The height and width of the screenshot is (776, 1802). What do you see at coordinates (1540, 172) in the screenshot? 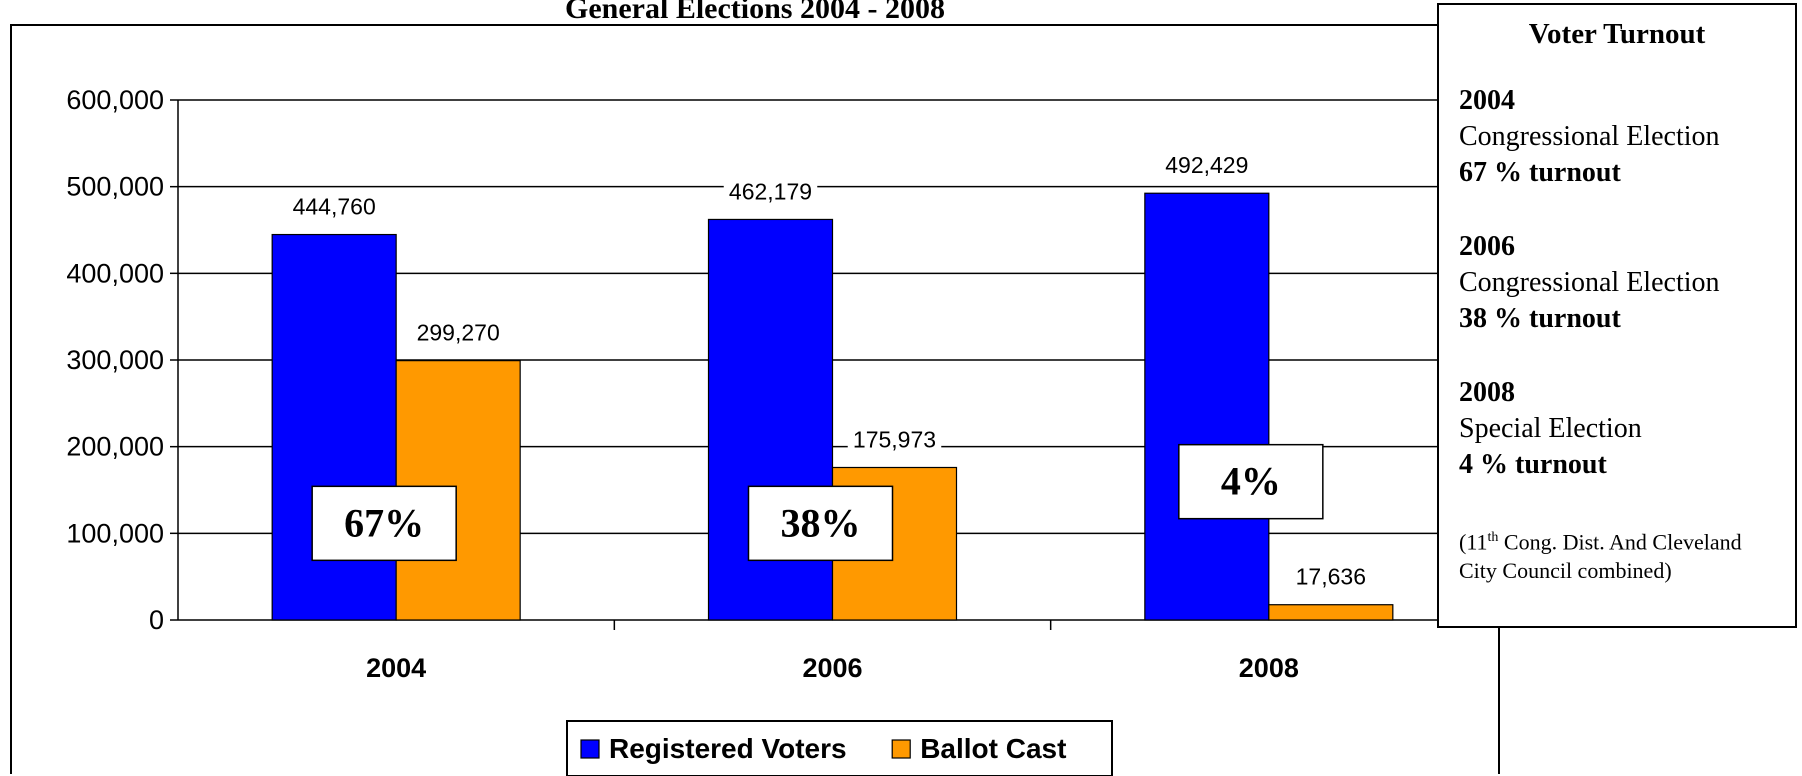
I see `entry-turnout: 67 % turnout` at bounding box center [1540, 172].